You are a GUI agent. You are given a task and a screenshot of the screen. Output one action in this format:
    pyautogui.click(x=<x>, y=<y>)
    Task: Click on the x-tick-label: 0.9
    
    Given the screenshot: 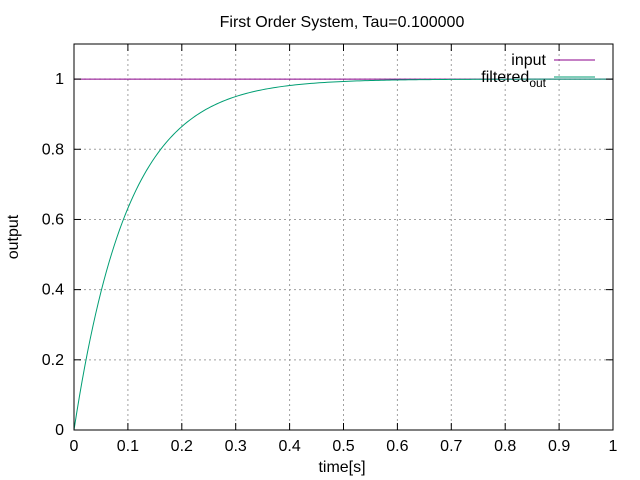 What is the action you would take?
    pyautogui.click(x=559, y=446)
    